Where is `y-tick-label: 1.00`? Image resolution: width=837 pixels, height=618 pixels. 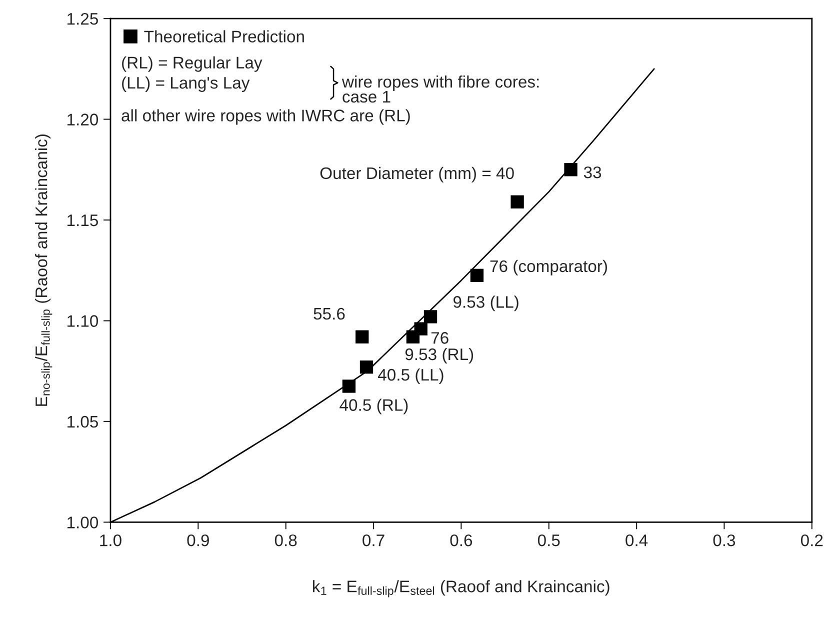 y-tick-label: 1.00 is located at coordinates (83, 522).